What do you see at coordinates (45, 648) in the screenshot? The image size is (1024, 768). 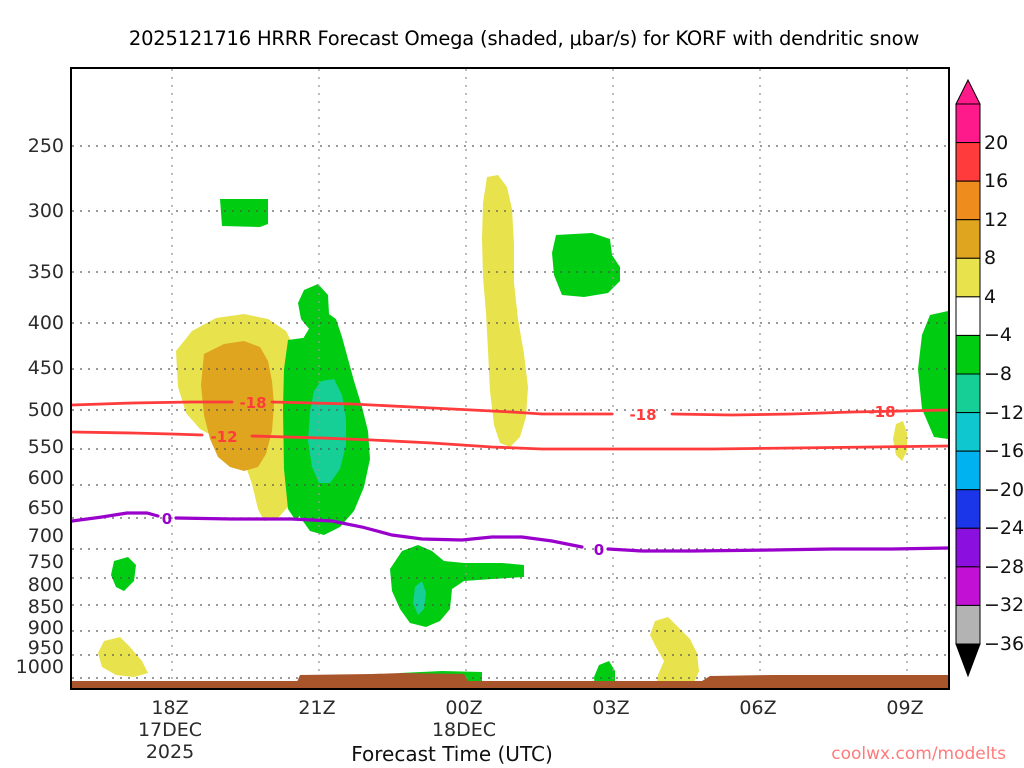 I see `y-tick-label: 950` at bounding box center [45, 648].